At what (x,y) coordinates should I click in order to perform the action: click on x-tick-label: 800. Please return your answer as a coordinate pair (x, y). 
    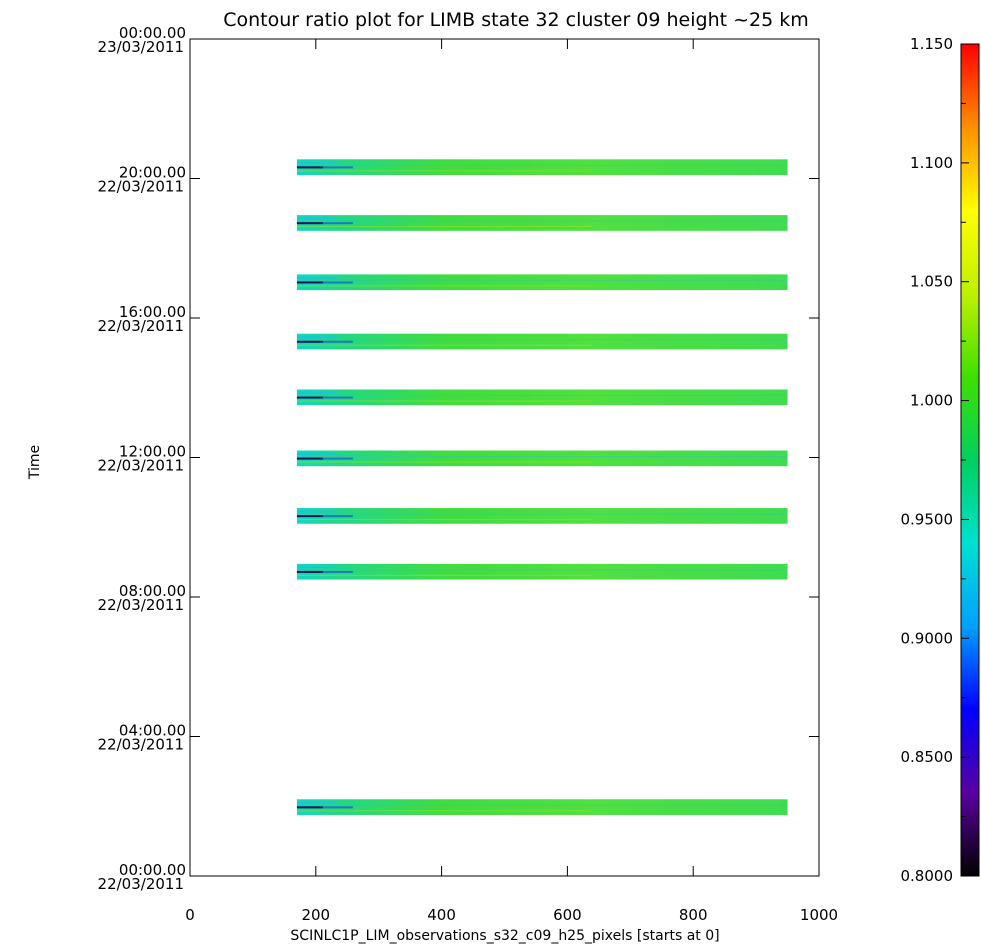
    Looking at the image, I should click on (693, 915).